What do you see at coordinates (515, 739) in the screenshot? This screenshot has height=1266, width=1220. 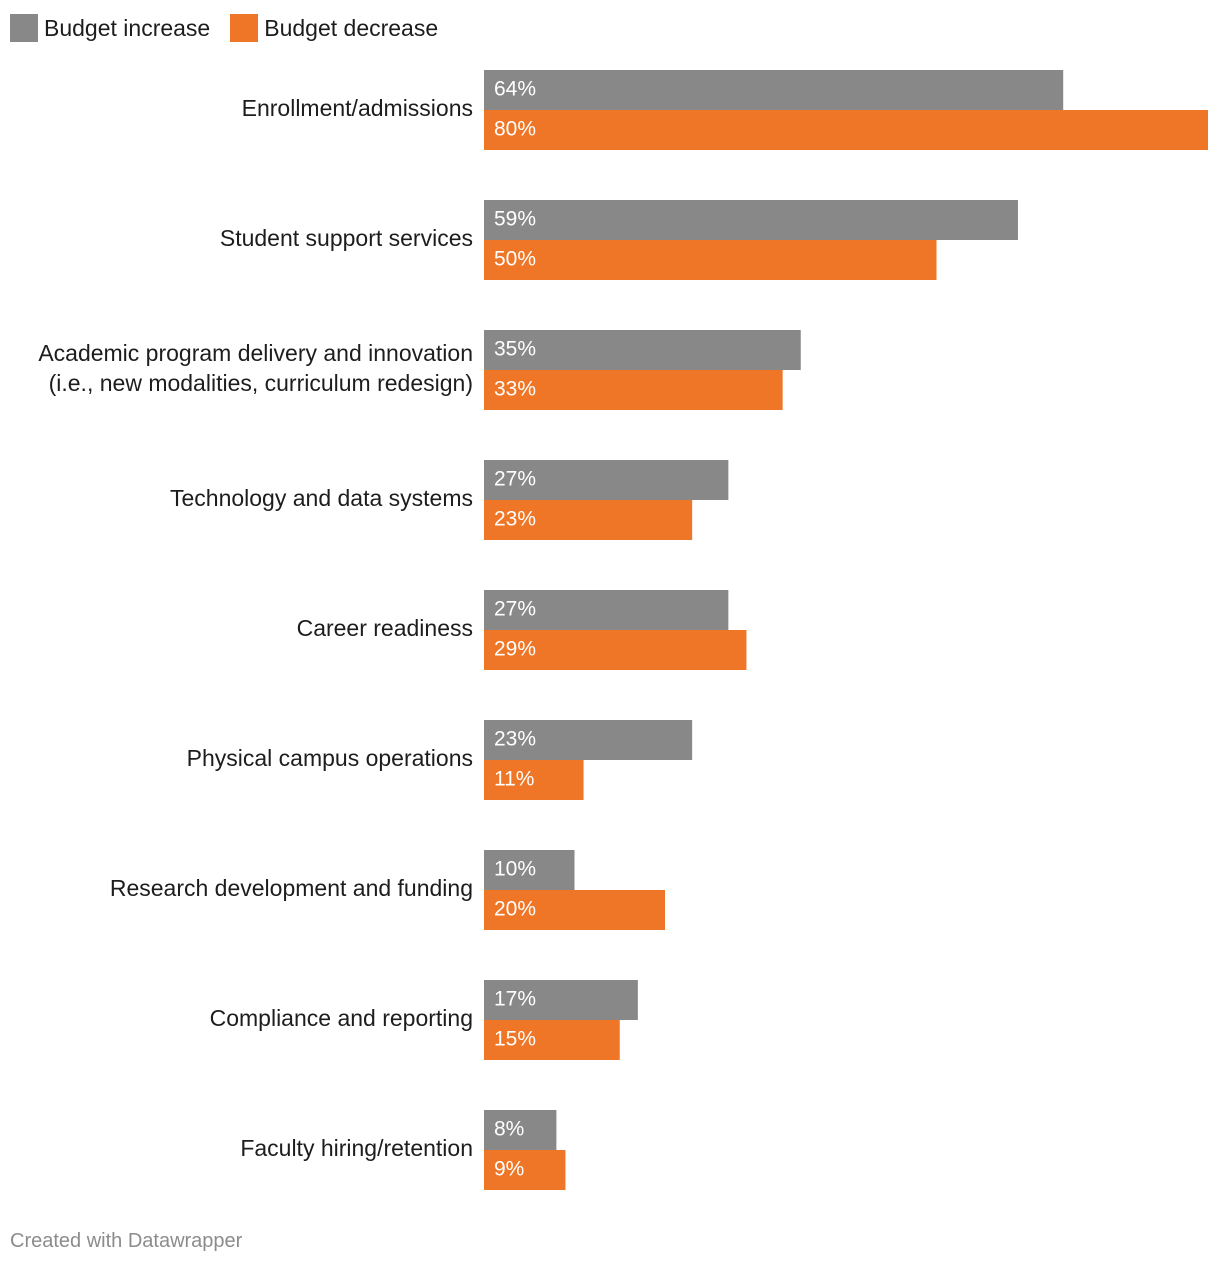 I see `data-label-budget-increase: 23%` at bounding box center [515, 739].